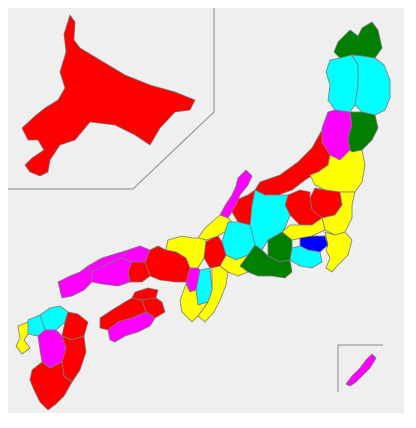  Describe the element at coordinates (306, 257) in the screenshot. I see `region-kanagawa` at that location.